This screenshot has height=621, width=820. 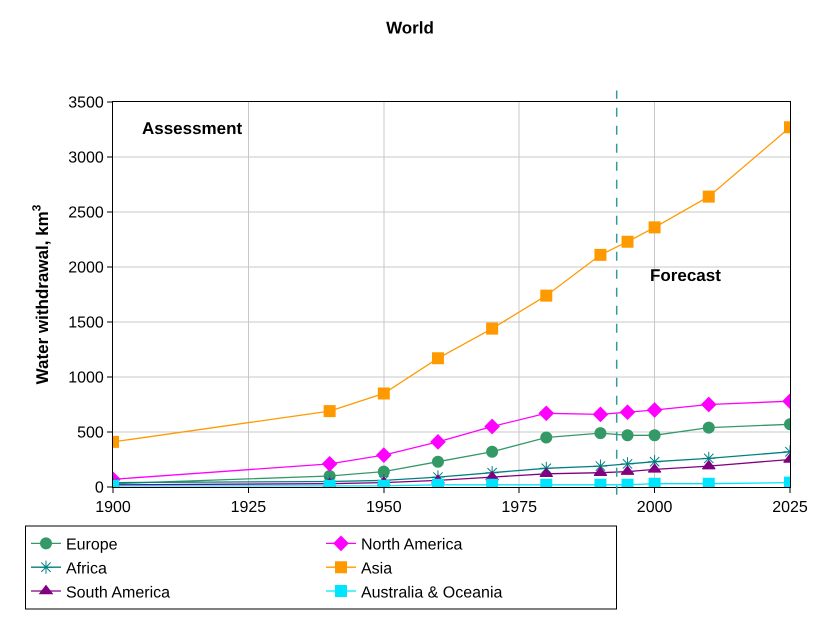 I want to click on x-tick-label: 2000, so click(x=654, y=507).